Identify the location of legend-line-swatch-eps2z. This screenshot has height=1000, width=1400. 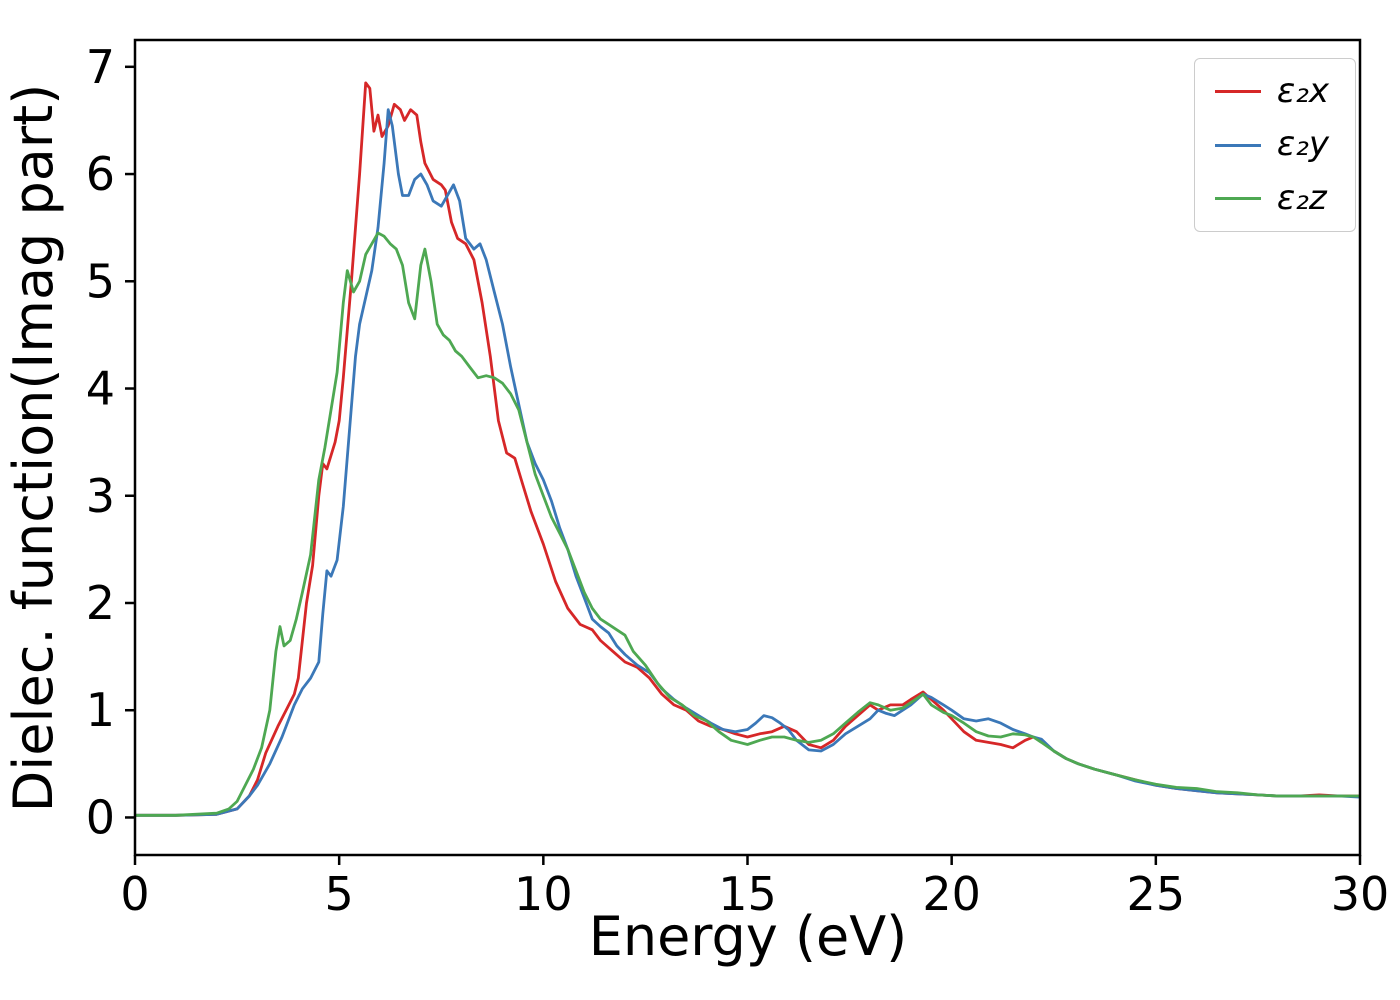
(1237, 198).